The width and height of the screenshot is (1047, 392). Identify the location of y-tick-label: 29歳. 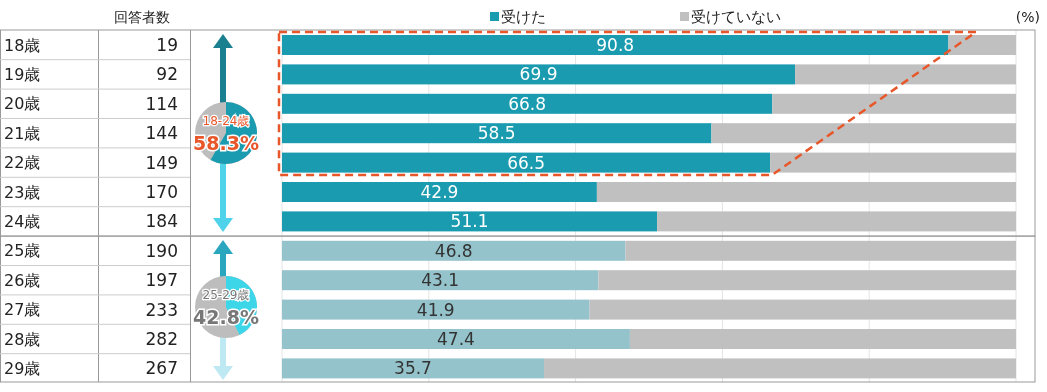
(22, 368).